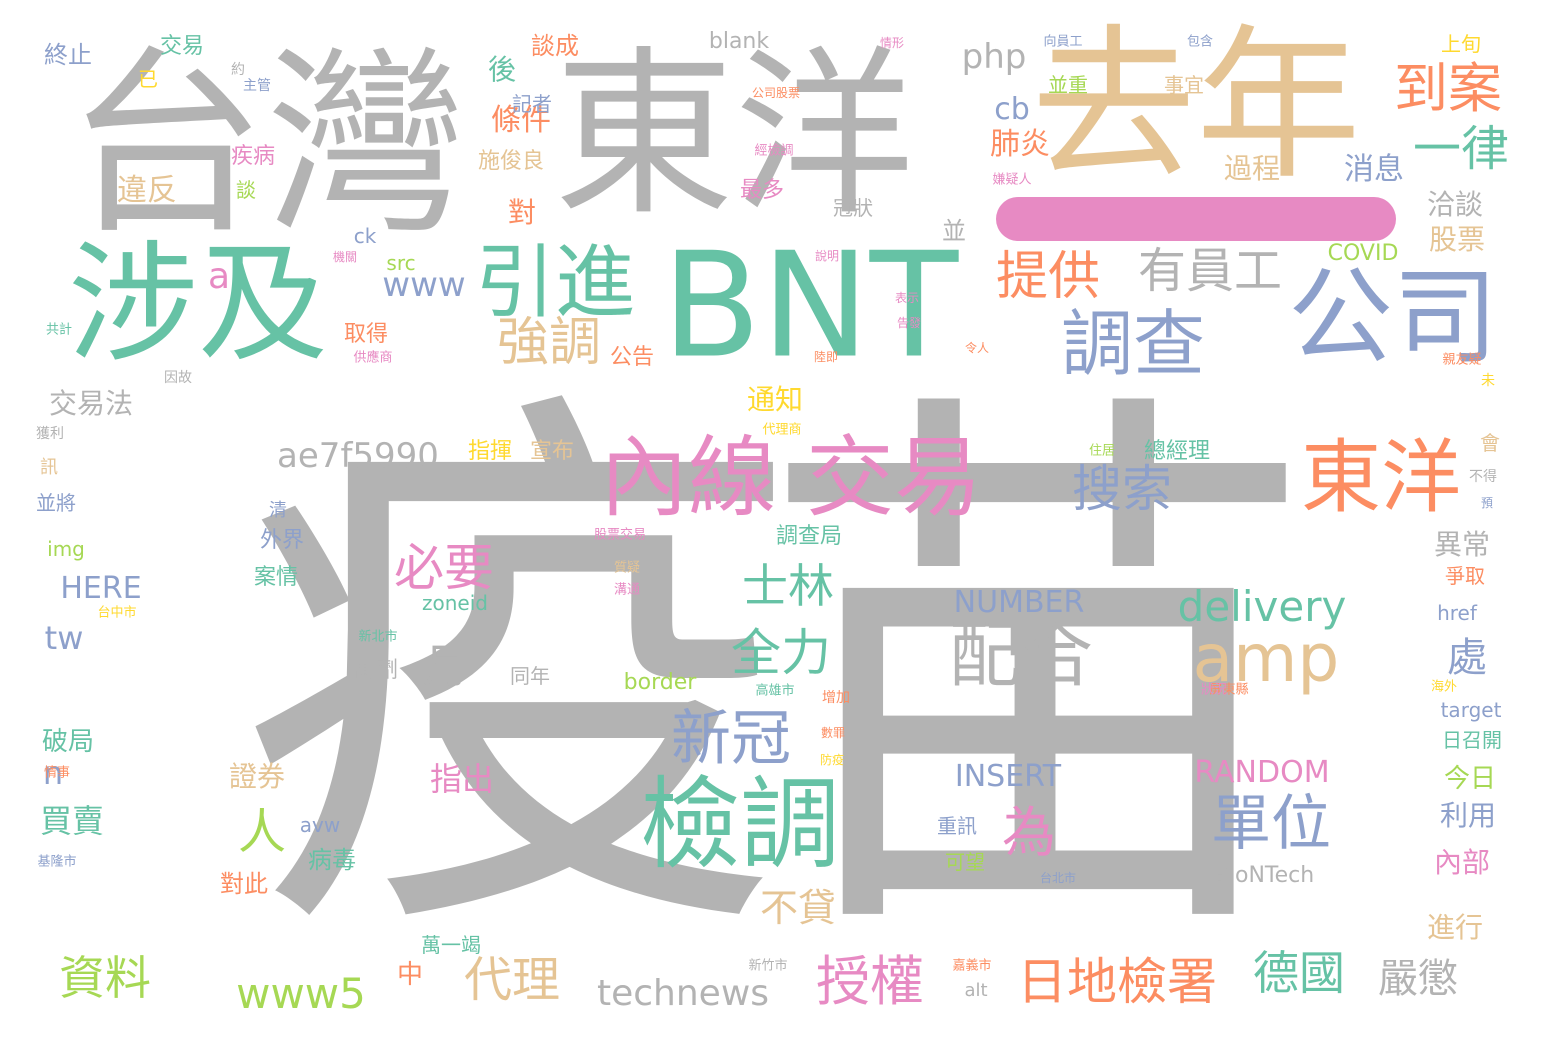 The height and width of the screenshot is (1052, 1548). Describe the element at coordinates (1029, 832) in the screenshot. I see `word: 為` at that location.